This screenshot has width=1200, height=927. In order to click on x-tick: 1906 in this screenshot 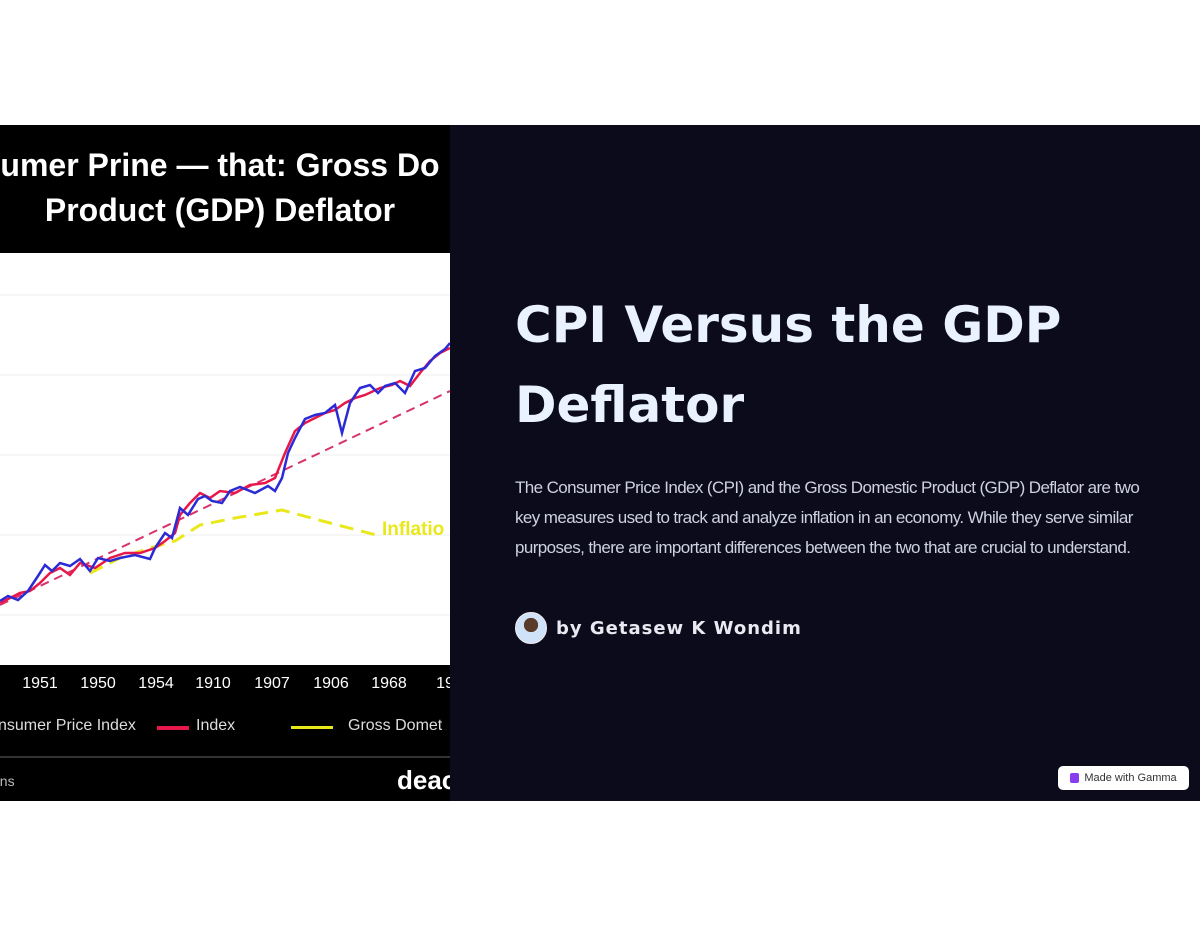, I will do `click(331, 683)`.